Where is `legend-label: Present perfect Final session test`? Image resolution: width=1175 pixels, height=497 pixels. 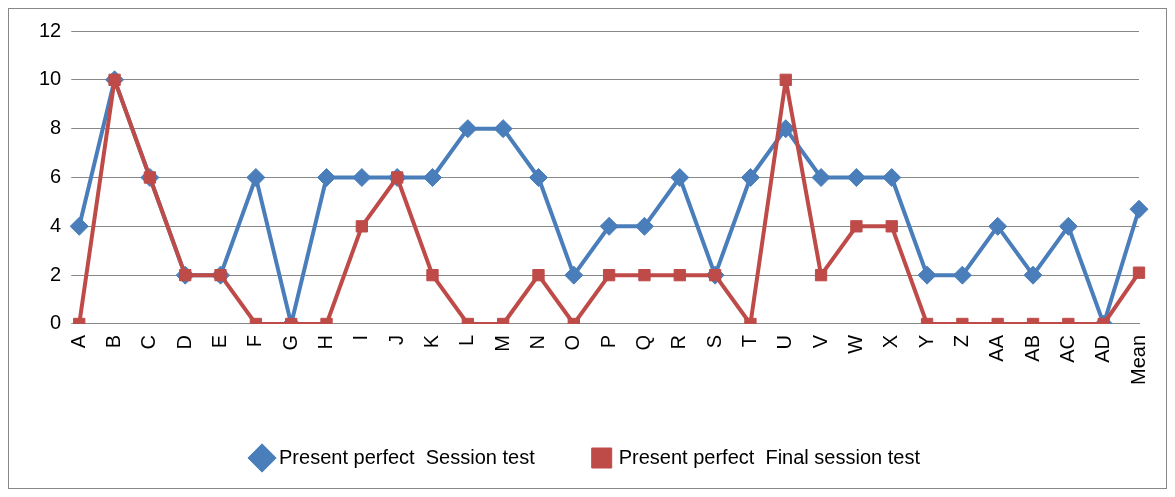
legend-label: Present perfect Final session test is located at coordinates (769, 456).